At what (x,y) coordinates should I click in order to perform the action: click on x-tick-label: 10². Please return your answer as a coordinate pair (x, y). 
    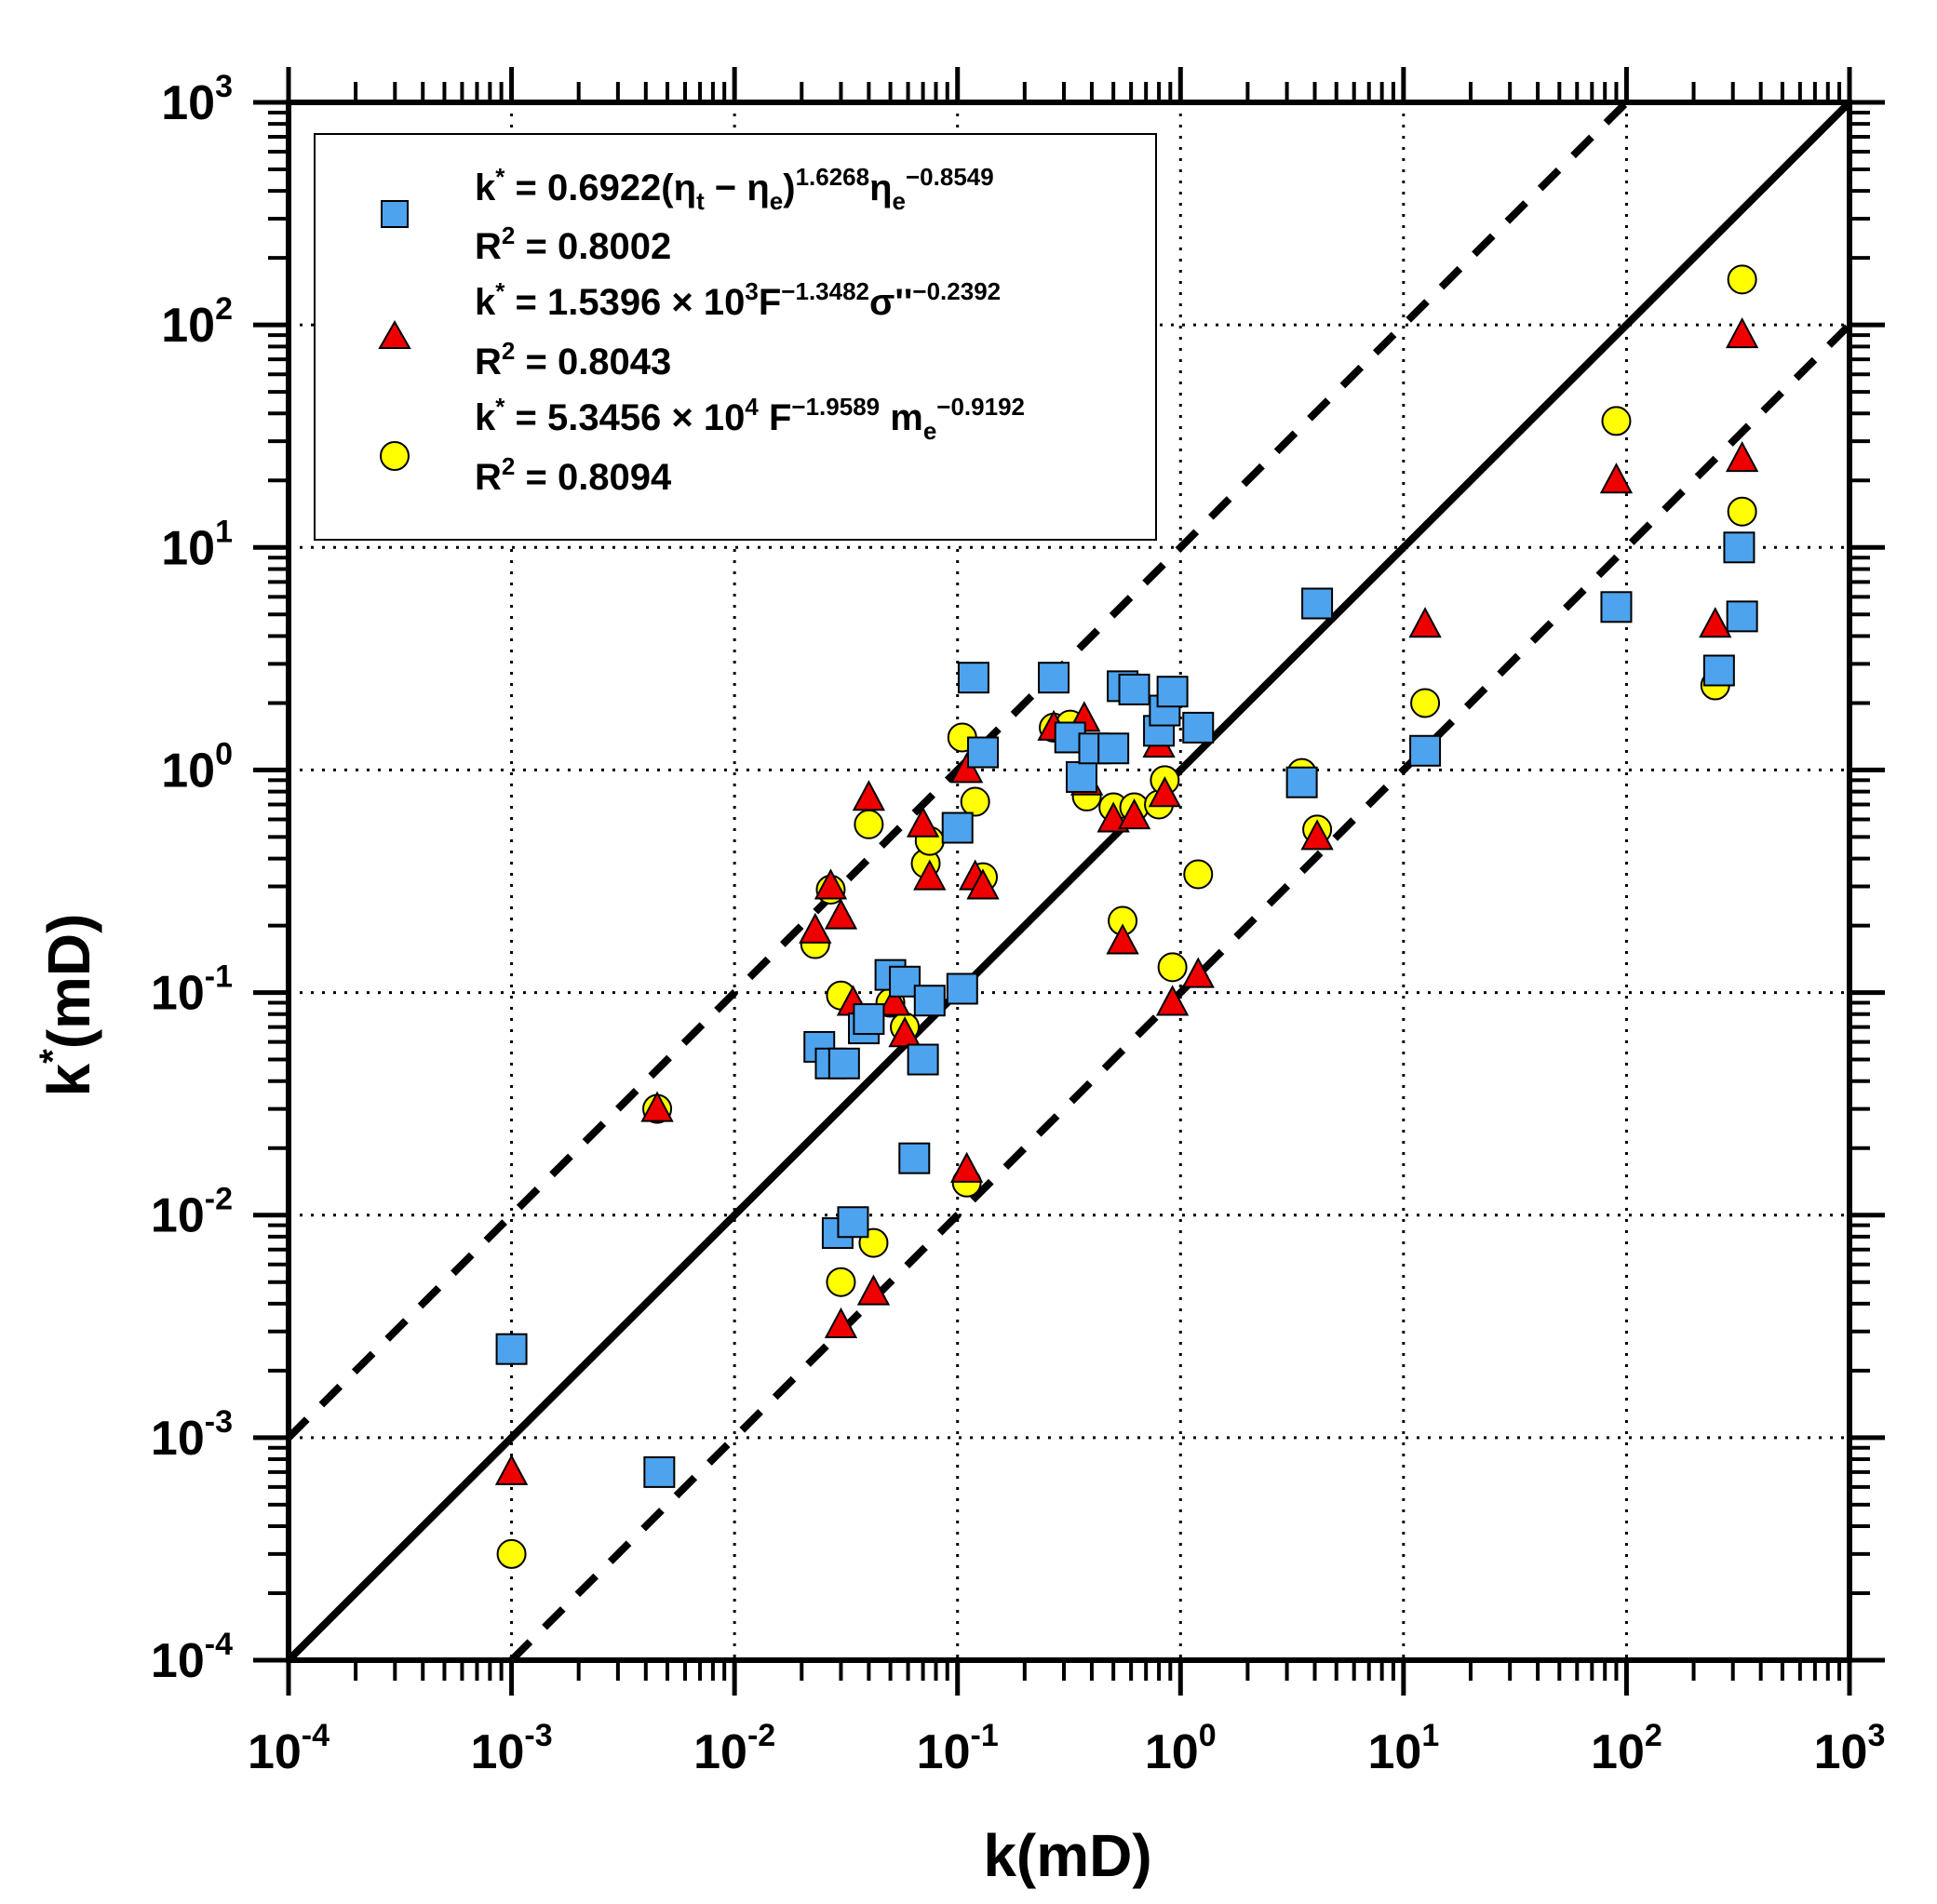
    Looking at the image, I should click on (1626, 1748).